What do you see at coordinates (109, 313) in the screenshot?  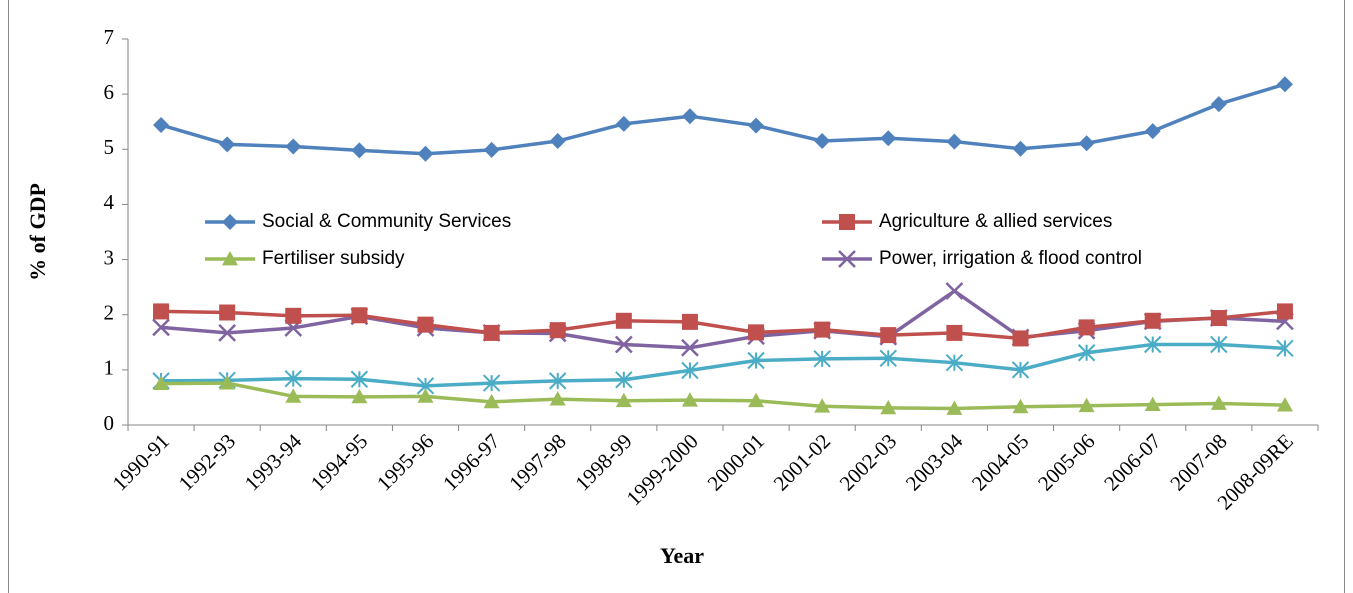 I see `y-tick-label: 2` at bounding box center [109, 313].